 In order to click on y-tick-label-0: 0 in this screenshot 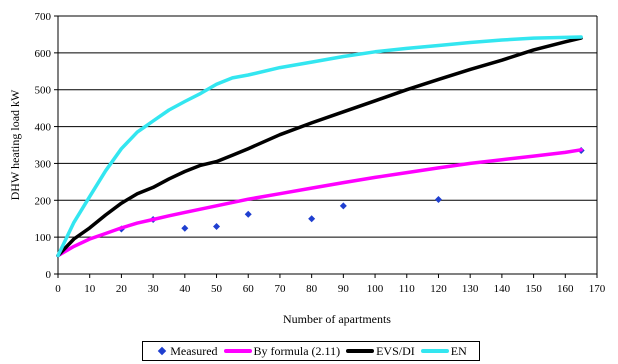, I will do `click(49, 275)`.